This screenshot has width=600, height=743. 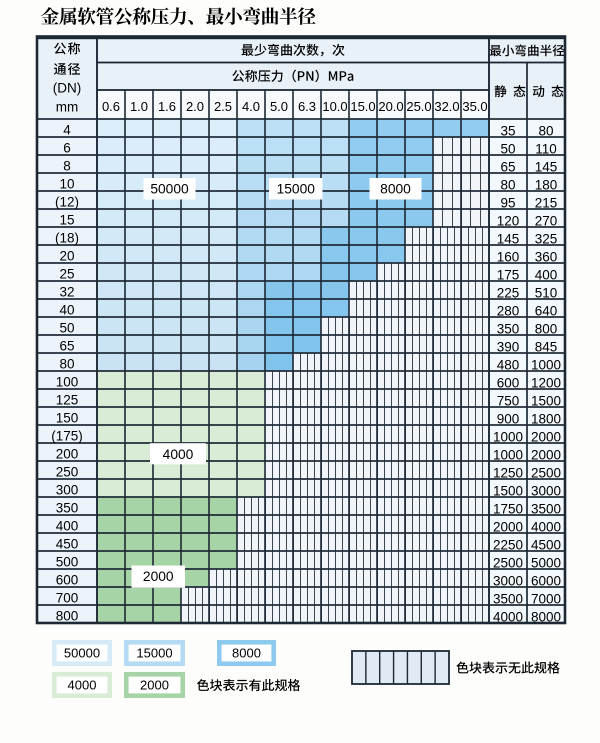 What do you see at coordinates (66, 184) in the screenshot?
I see `svg-text: 10` at bounding box center [66, 184].